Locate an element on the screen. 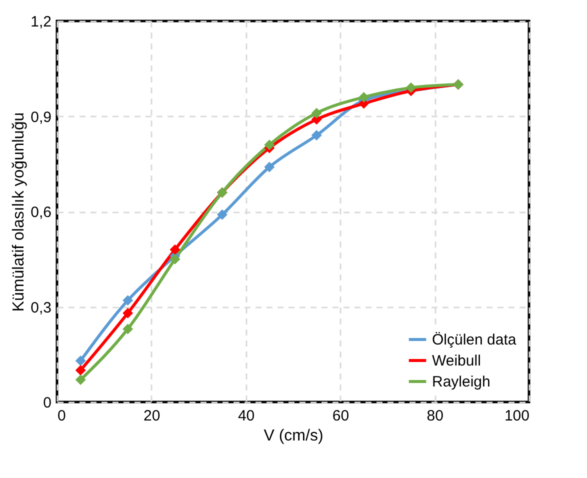  y-tick-label: 0,3 is located at coordinates (41, 307).